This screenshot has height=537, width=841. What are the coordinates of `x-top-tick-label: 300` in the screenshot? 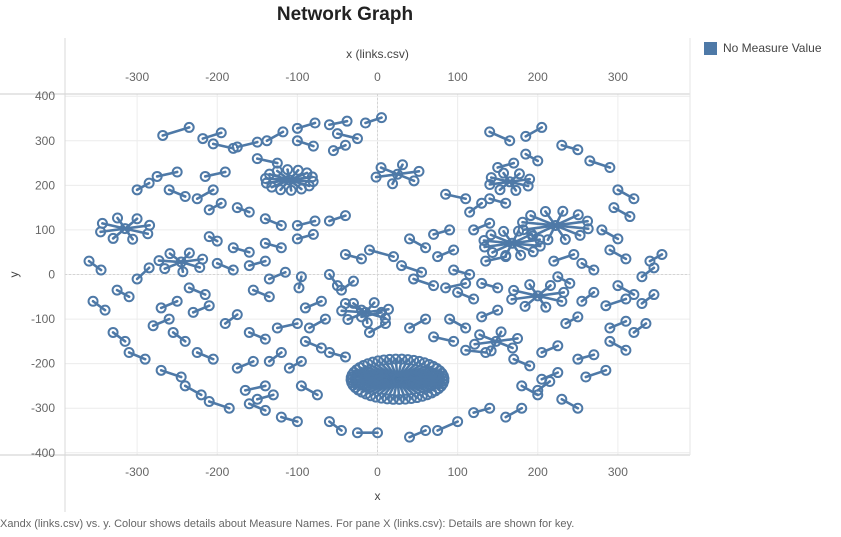 It's located at (618, 77).